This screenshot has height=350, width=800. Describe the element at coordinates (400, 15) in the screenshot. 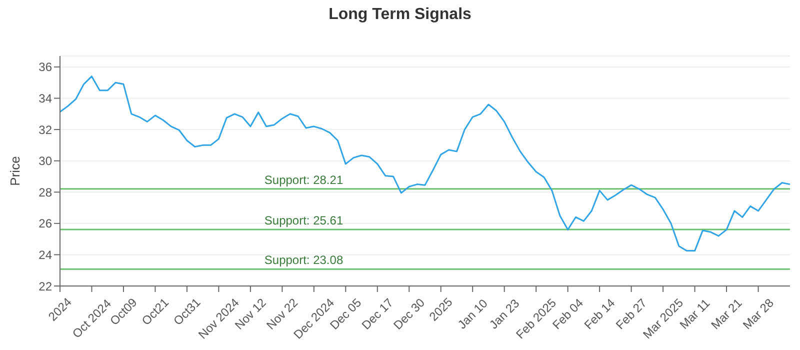

I see `chart-title: Long Term Signals` at that location.